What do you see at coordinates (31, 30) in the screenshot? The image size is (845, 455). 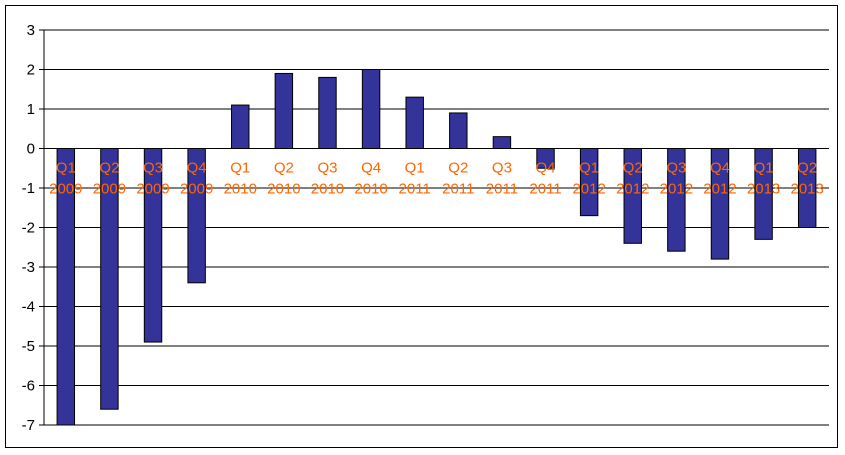 I see `y-tick-label: 3` at bounding box center [31, 30].